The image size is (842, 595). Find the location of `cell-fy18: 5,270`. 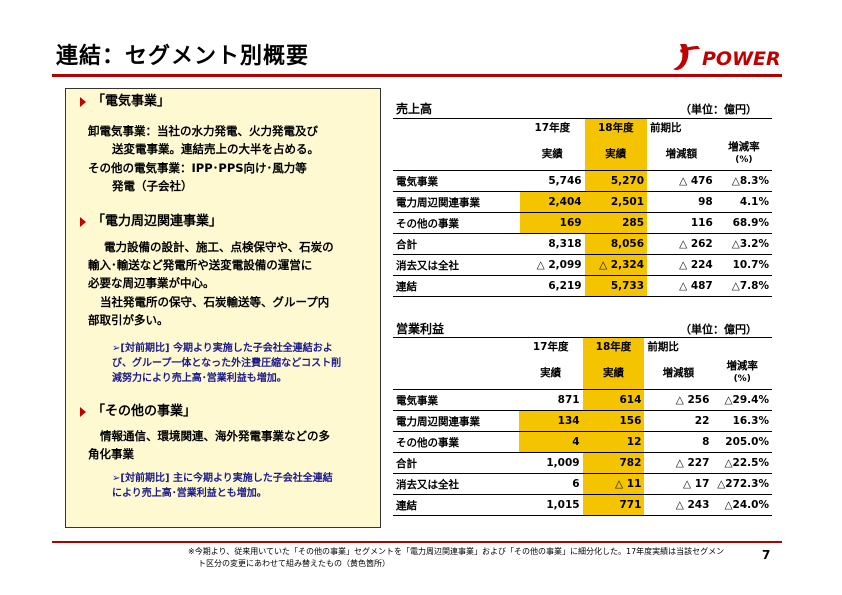

cell-fy18: 5,270 is located at coordinates (616, 181).